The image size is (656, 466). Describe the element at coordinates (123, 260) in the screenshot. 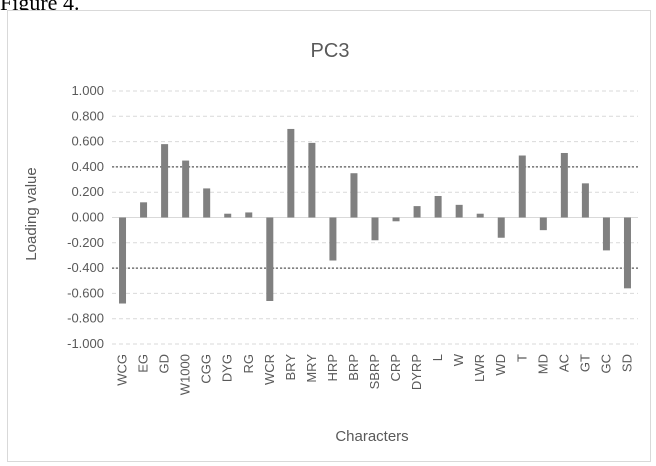

I see `bar-wcg` at that location.